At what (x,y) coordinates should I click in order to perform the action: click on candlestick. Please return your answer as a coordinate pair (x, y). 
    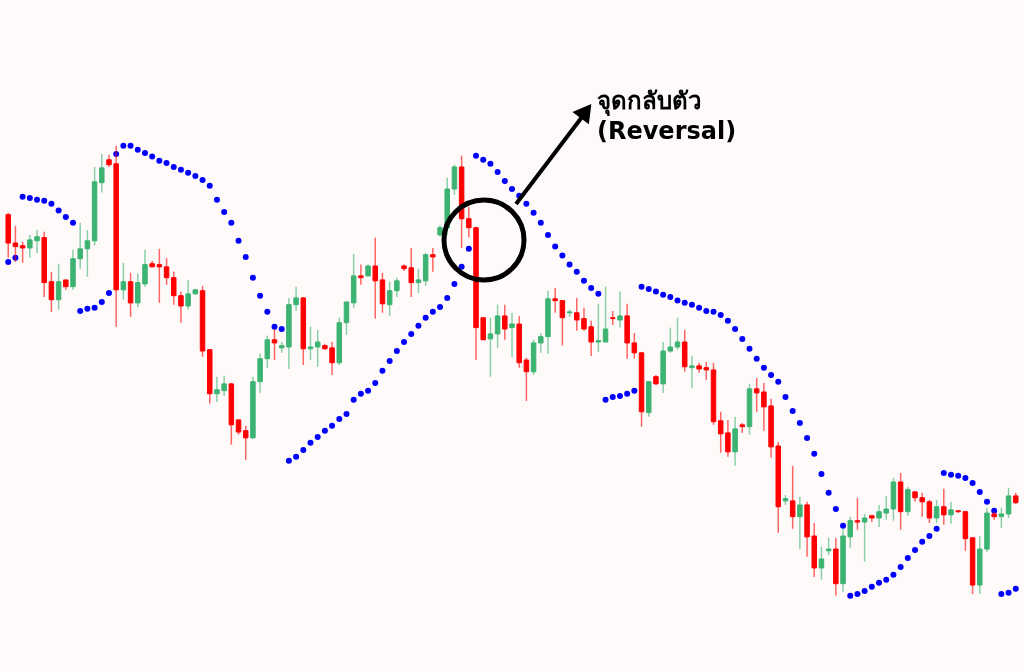
    Looking at the image, I should click on (613, 318).